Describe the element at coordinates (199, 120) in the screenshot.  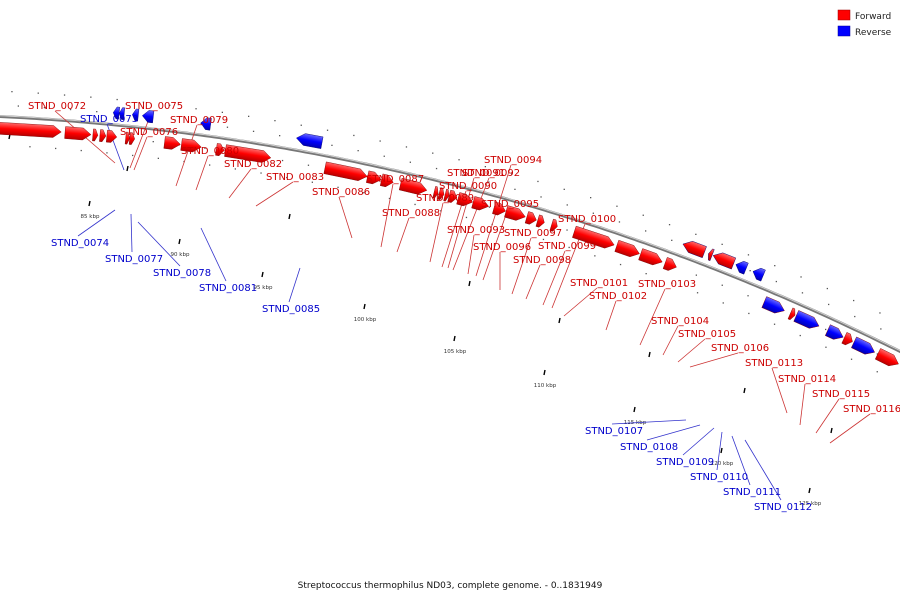
I see `gene-label-stnd-0079: STND_0079` at that location.